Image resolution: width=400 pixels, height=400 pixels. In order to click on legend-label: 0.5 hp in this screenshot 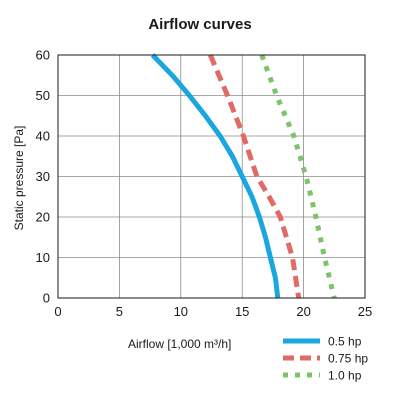, I will do `click(345, 342)`.